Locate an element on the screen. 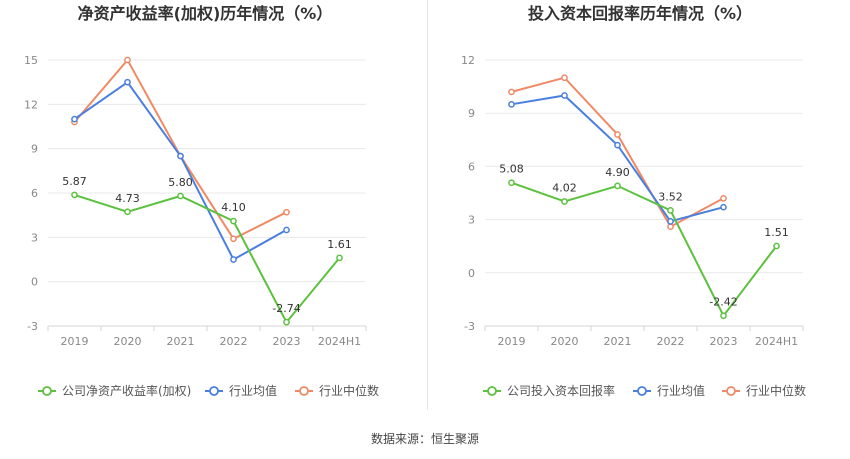 The height and width of the screenshot is (459, 850). data-label: 4.90 is located at coordinates (617, 172).